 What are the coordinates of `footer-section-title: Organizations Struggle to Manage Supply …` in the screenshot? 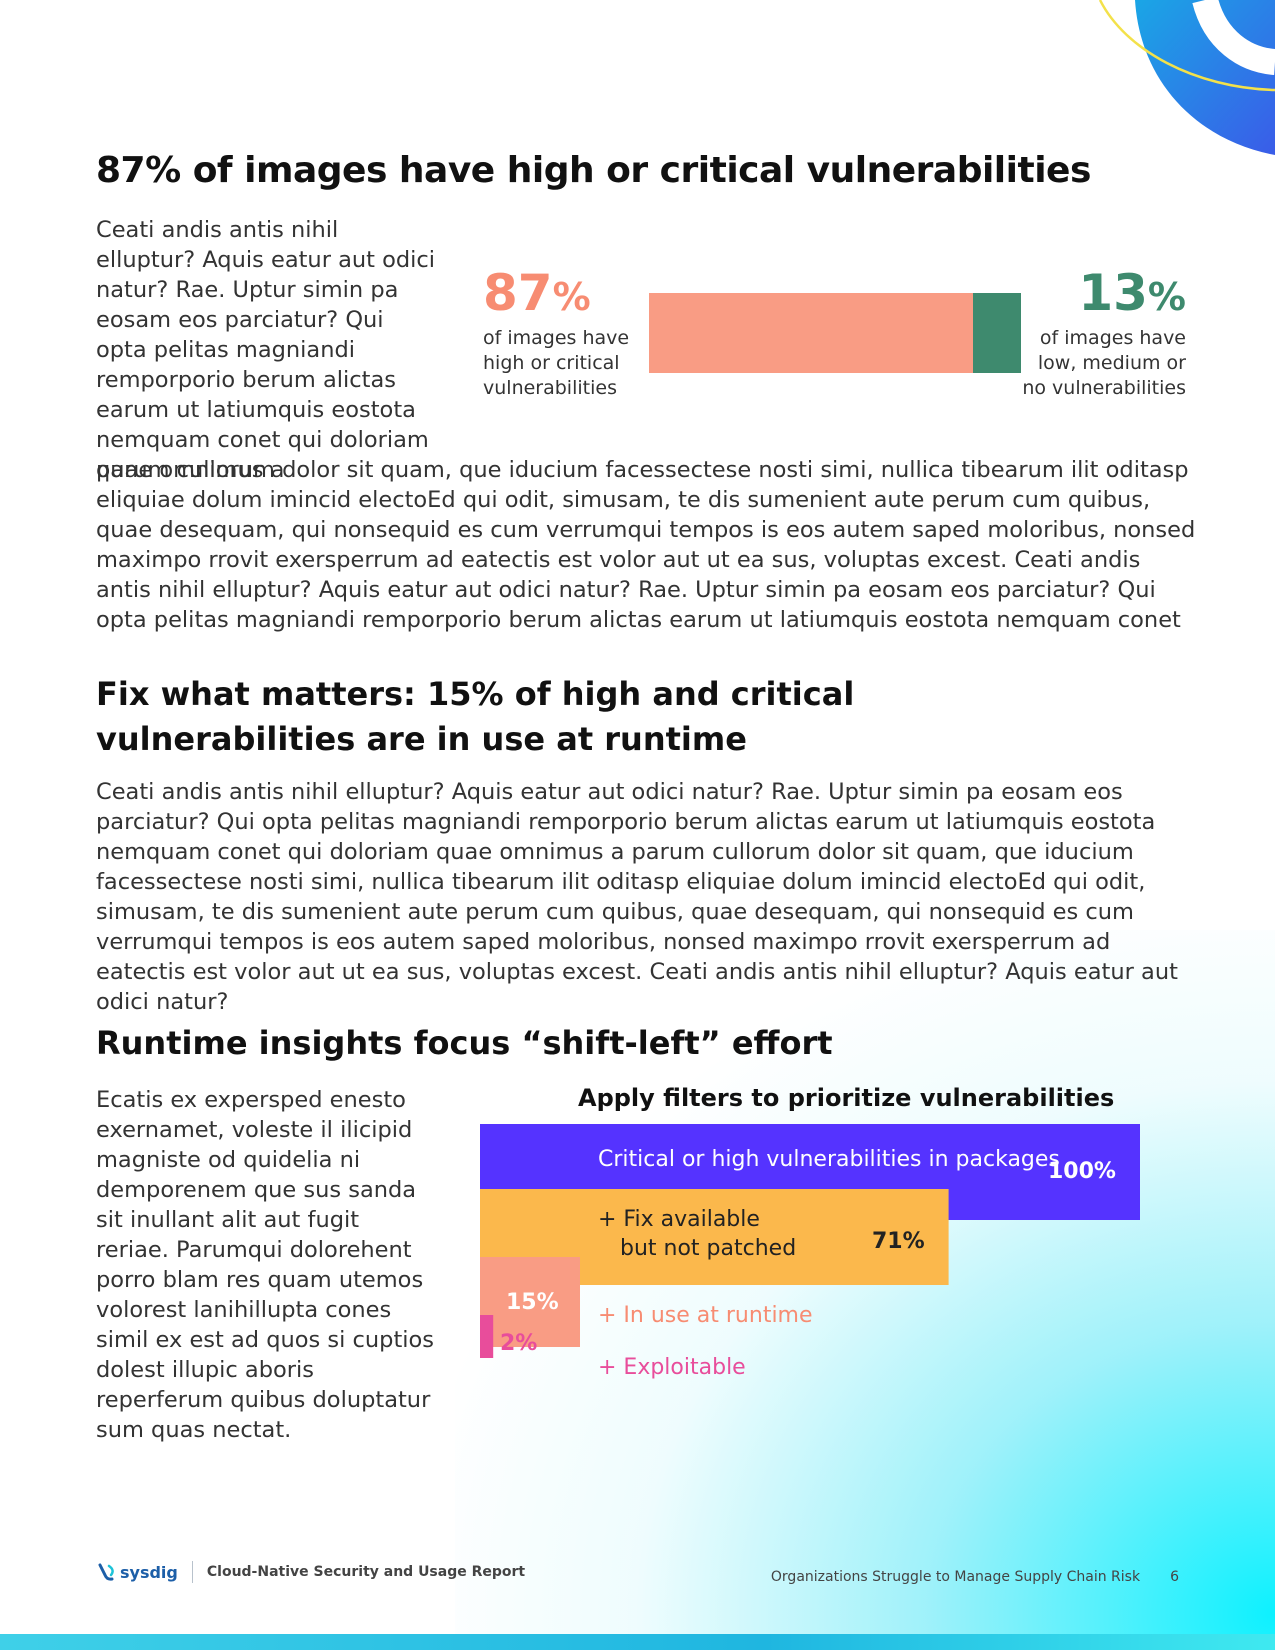 It's located at (955, 1577).